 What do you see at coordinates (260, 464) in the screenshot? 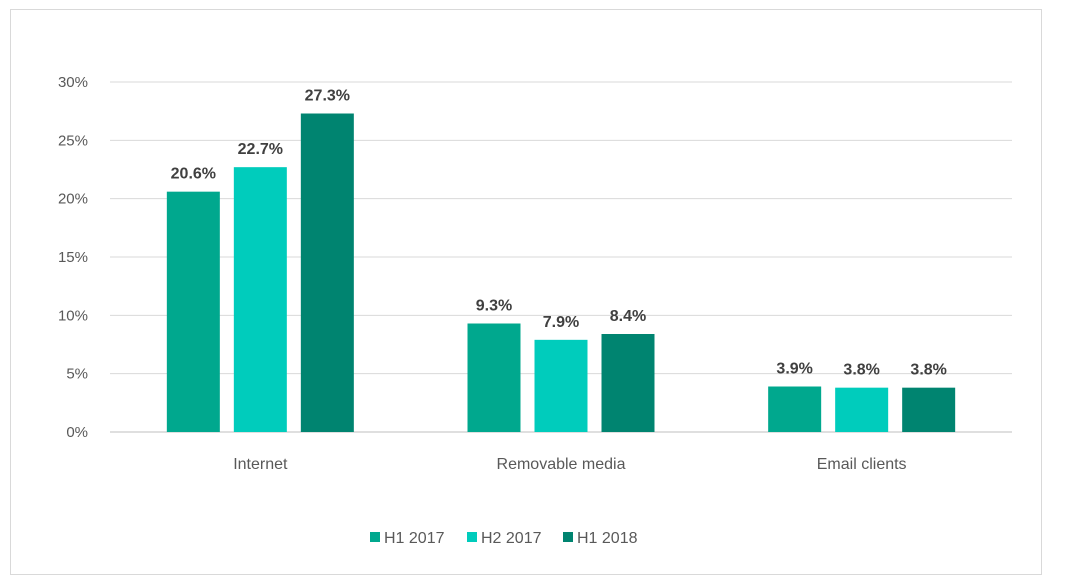
I see `x-category-label: Internet` at bounding box center [260, 464].